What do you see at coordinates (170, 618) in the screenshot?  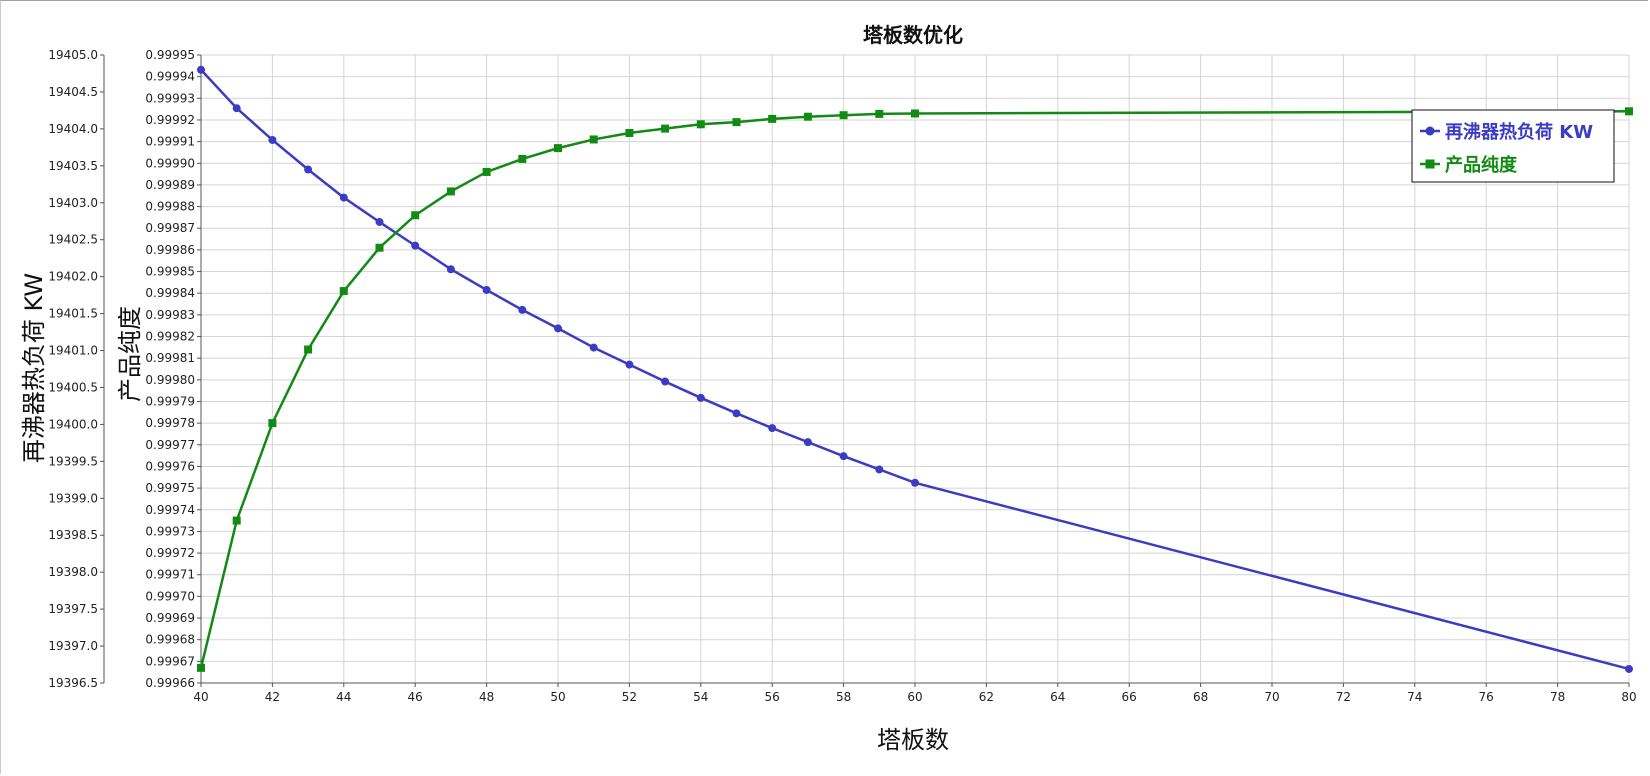 I see `right-tick-label: 0.99969` at bounding box center [170, 618].